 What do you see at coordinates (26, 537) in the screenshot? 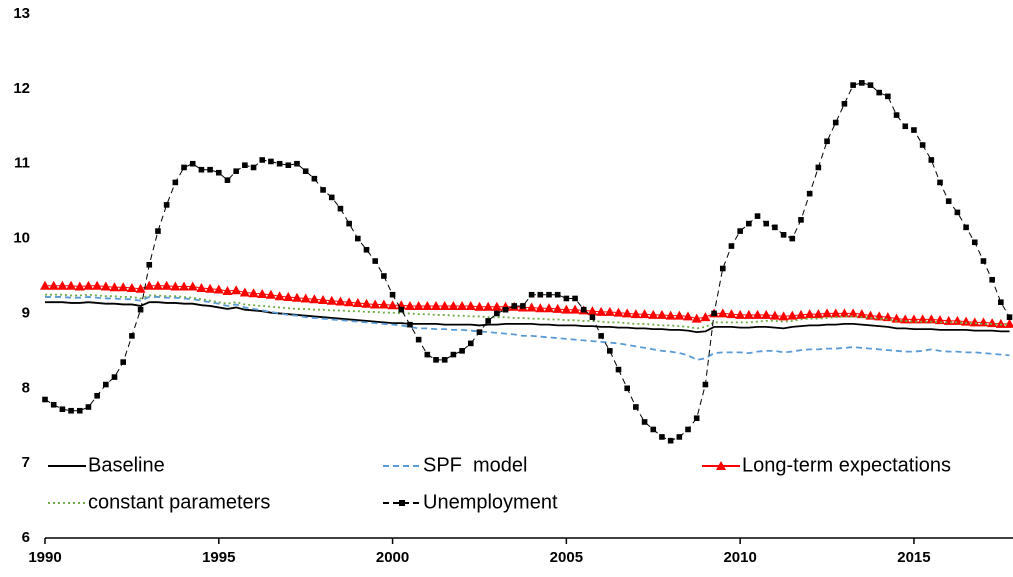
I see `y-tick-label: 6` at bounding box center [26, 537].